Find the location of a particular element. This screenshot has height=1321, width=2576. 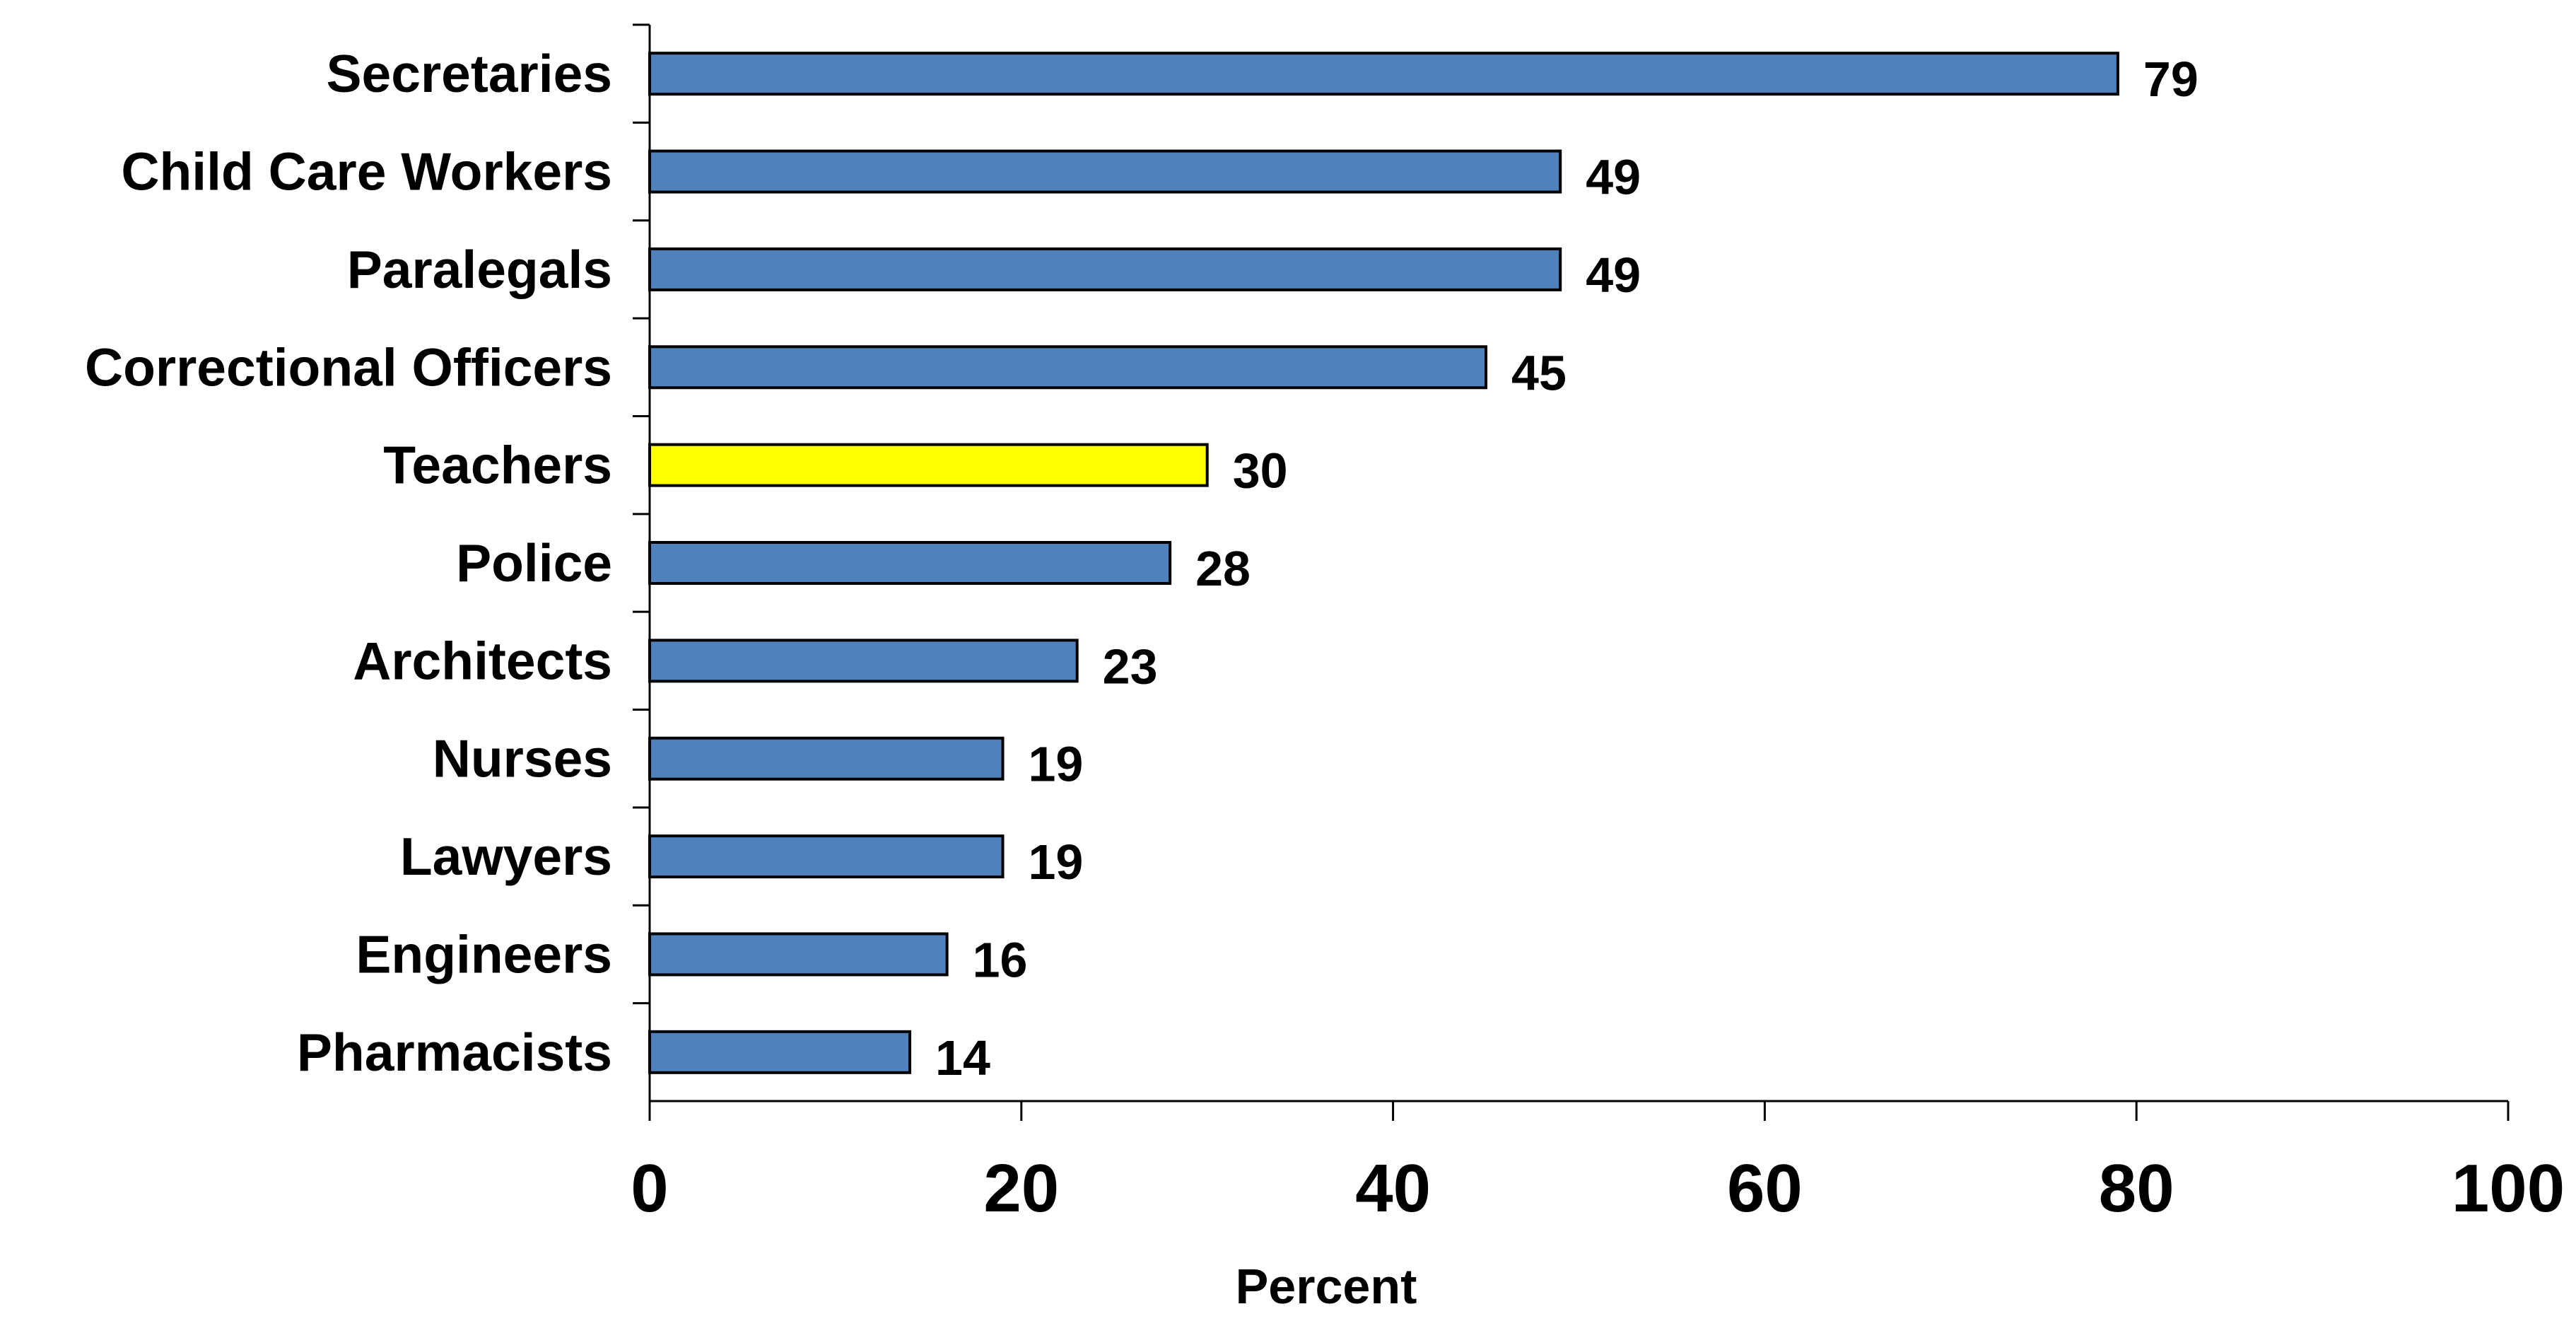

value-label-nurses: 19 is located at coordinates (1056, 765).